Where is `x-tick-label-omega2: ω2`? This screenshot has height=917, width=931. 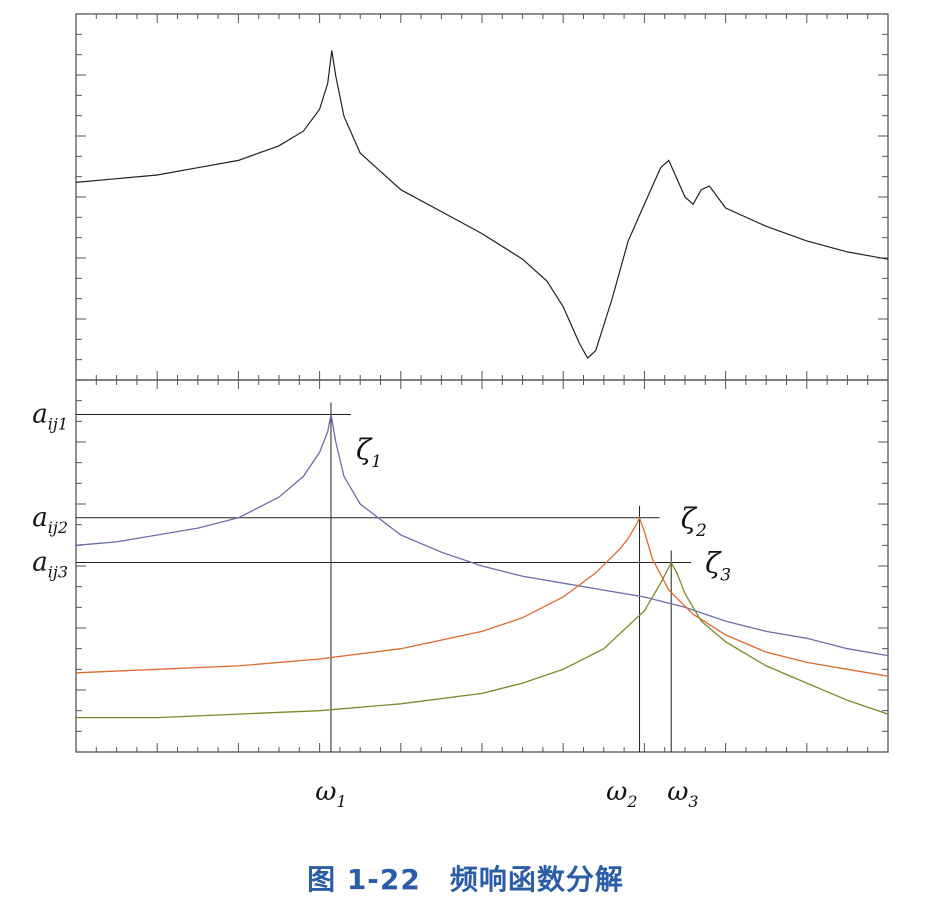
x-tick-label-omega2: ω2 is located at coordinates (621, 794).